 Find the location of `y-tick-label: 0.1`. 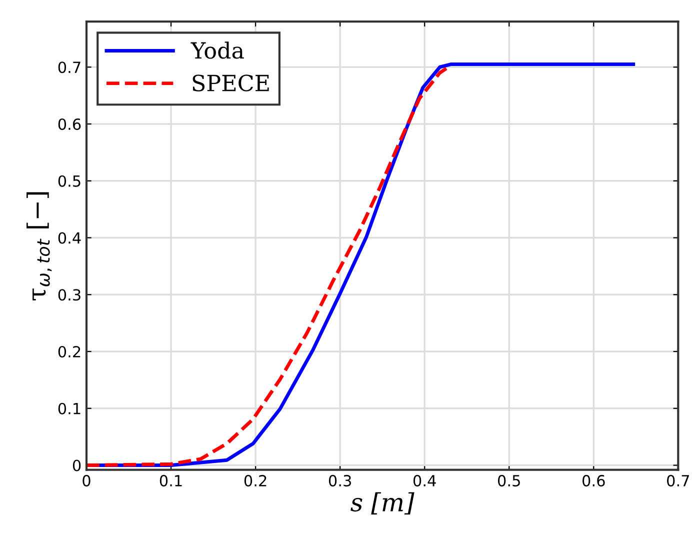

y-tick-label: 0.1 is located at coordinates (69, 408).